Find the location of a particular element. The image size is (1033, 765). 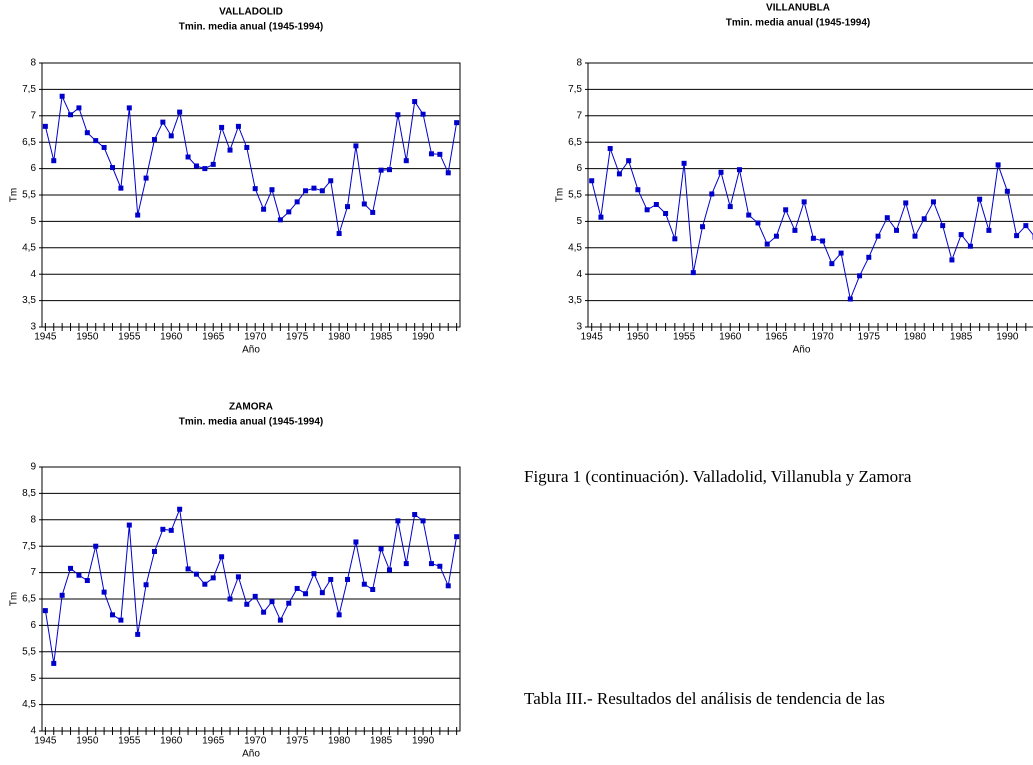

chart-title: VALLADOLID is located at coordinates (251, 12).